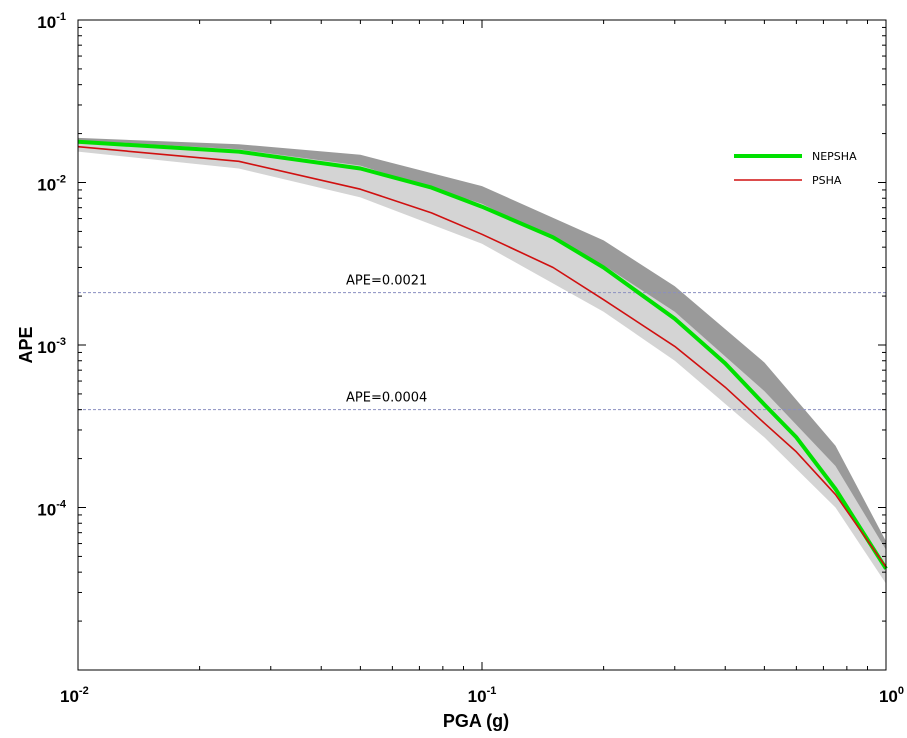 The width and height of the screenshot is (907, 738). Describe the element at coordinates (834, 156) in the screenshot. I see `legend-label-nepsha: NEPSHA` at that location.